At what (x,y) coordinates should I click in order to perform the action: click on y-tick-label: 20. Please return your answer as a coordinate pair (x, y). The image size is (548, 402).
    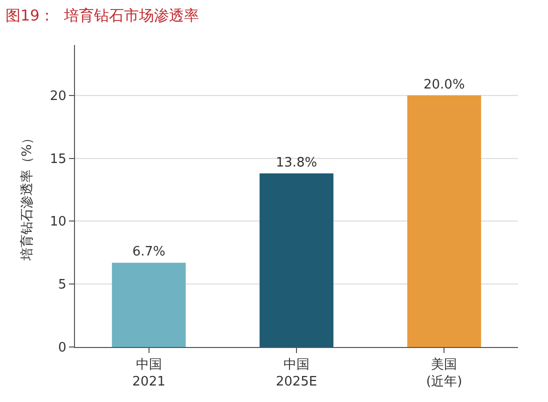
    Looking at the image, I should click on (58, 96).